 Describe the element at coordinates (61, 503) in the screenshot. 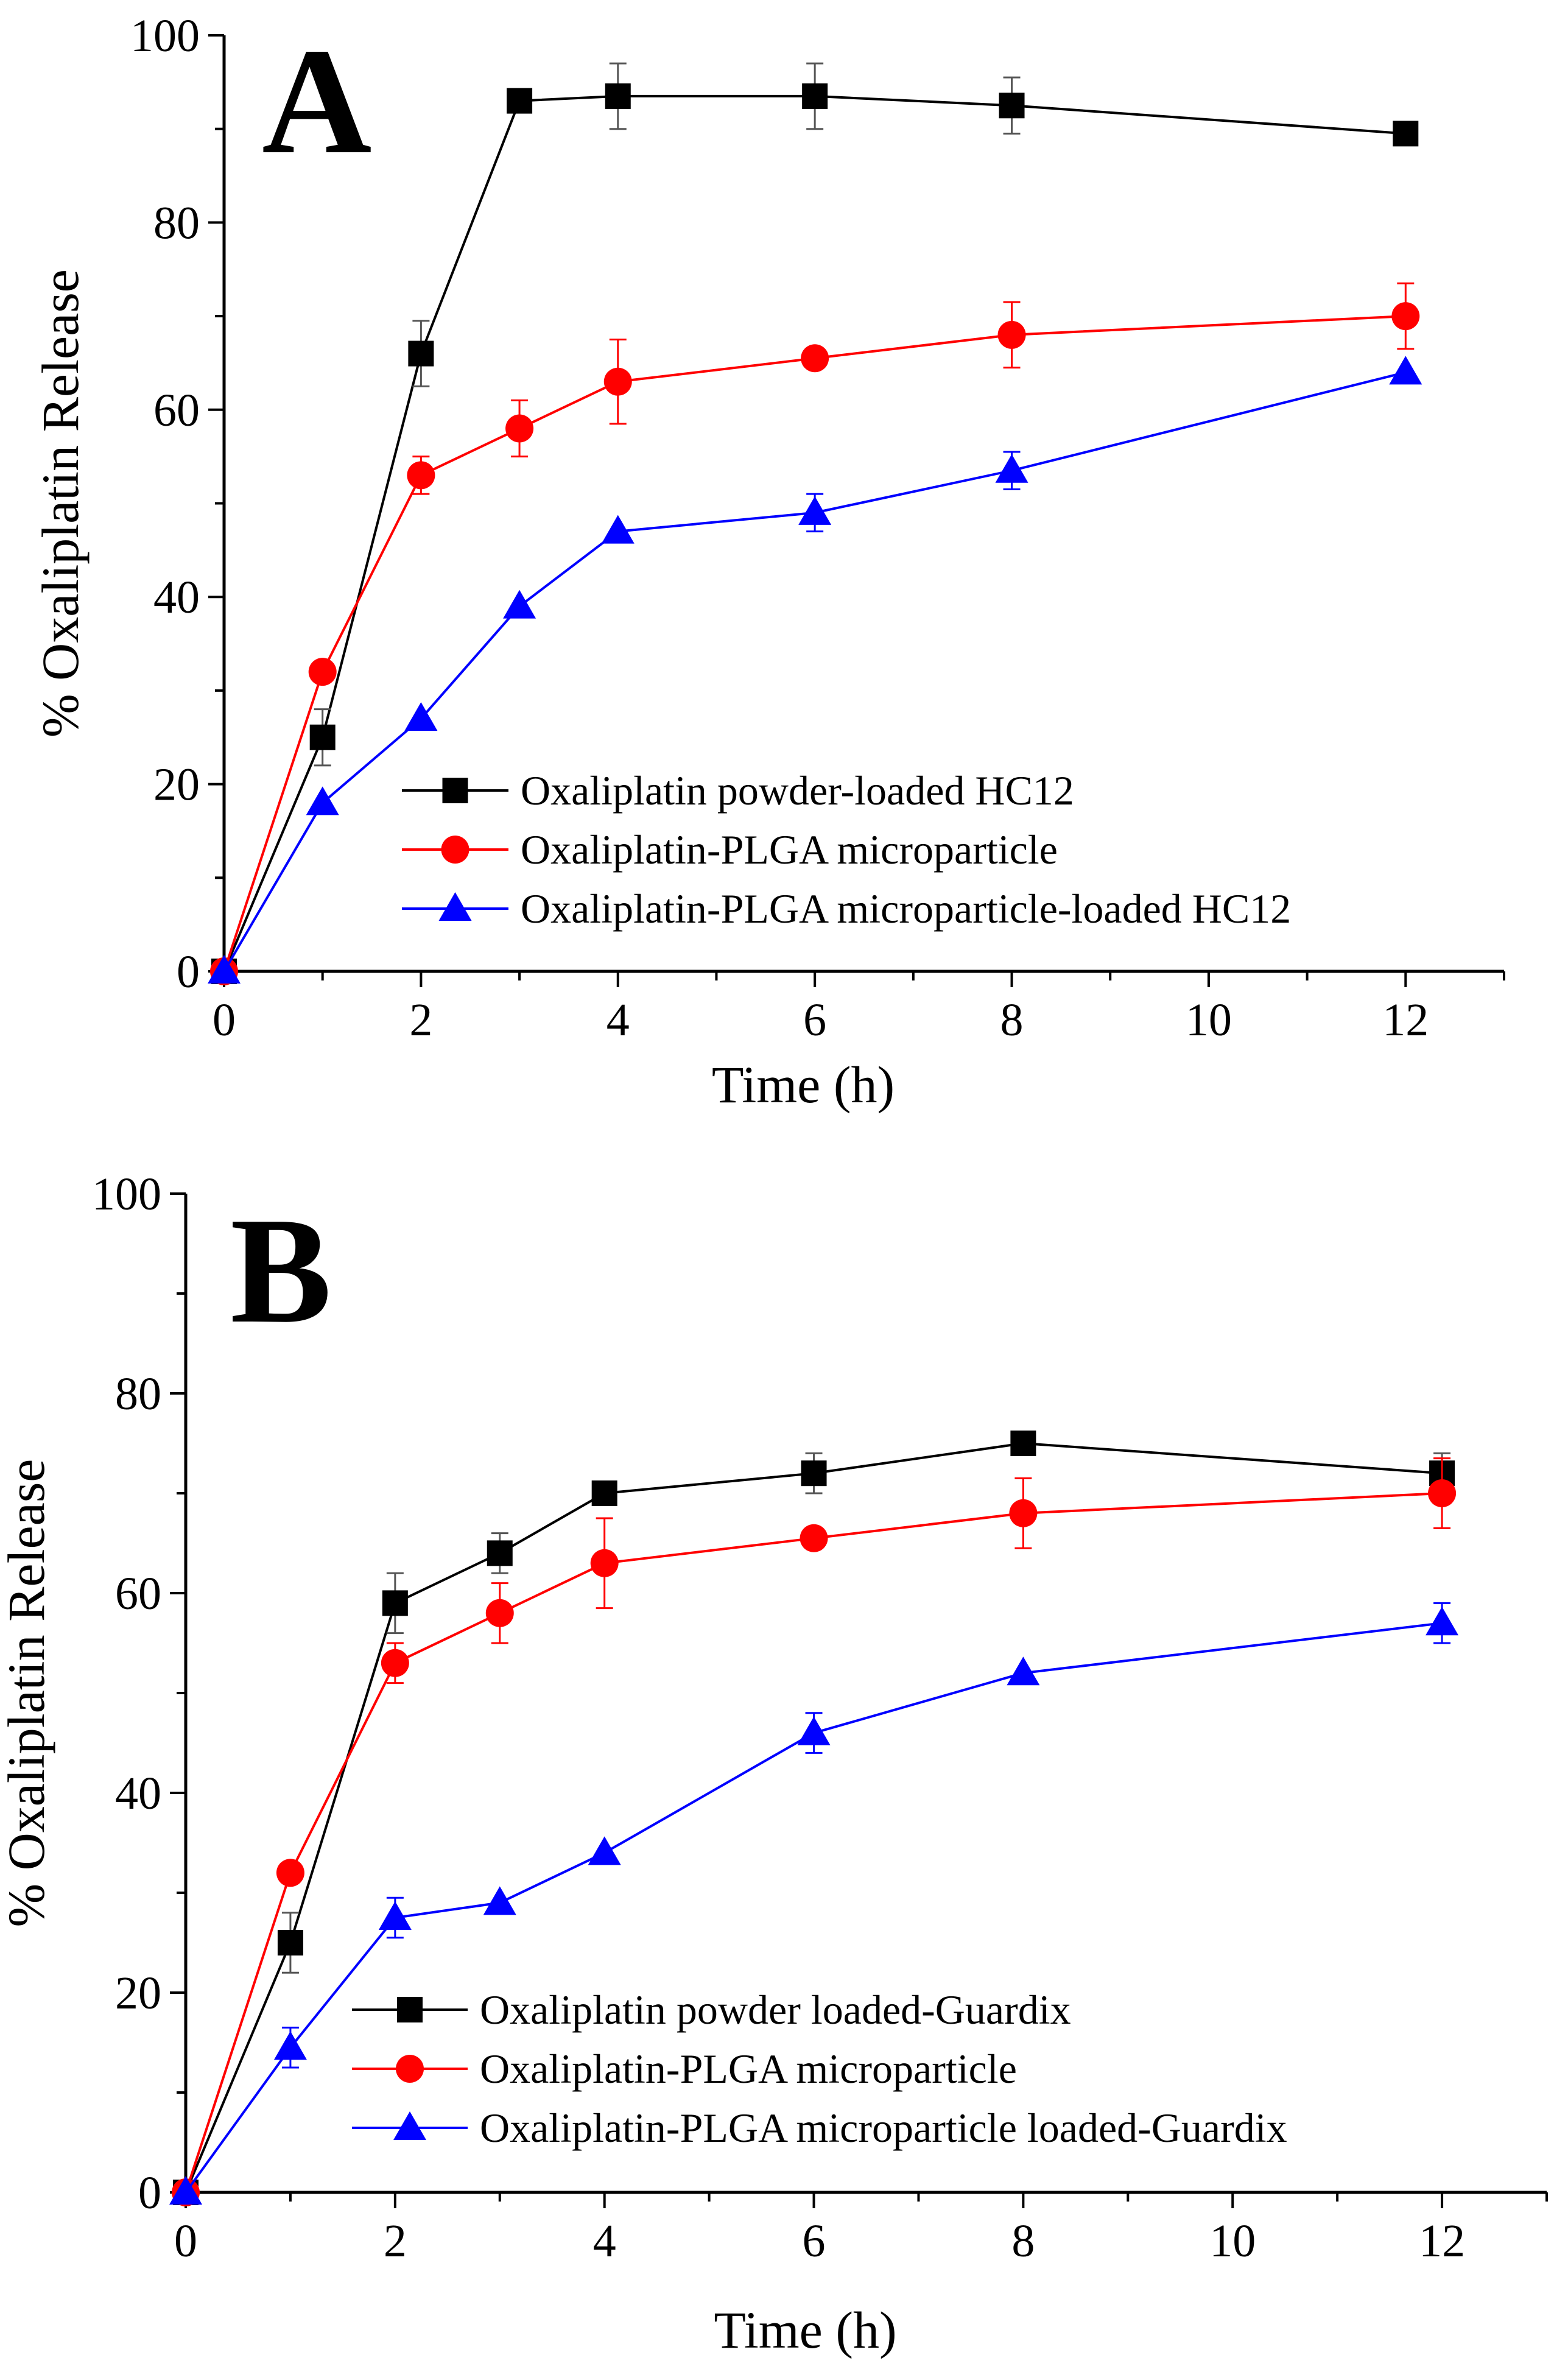

I see `y-axis-title: % Oxaliplatin Release` at that location.